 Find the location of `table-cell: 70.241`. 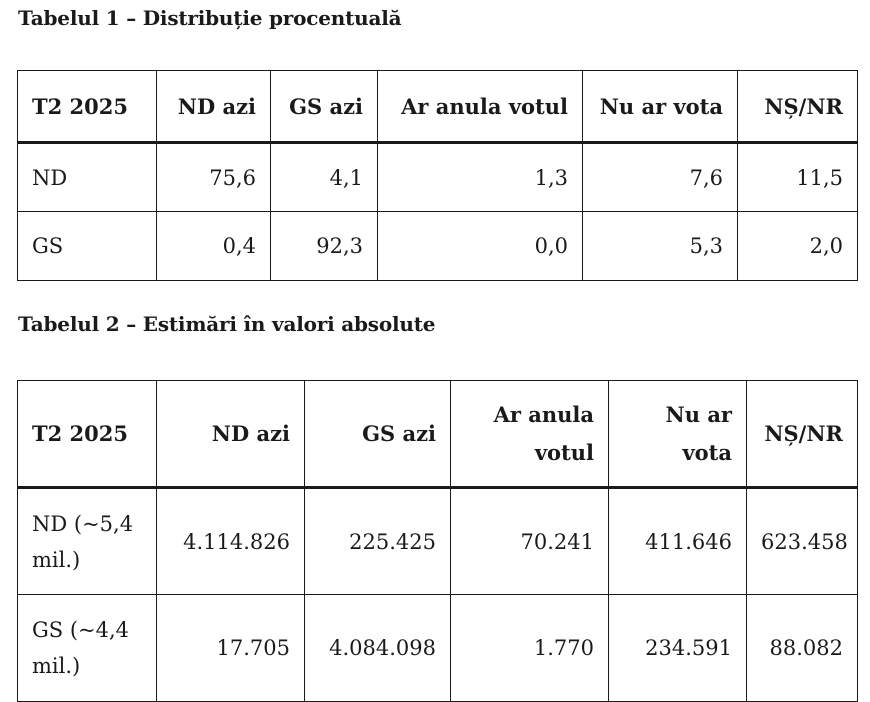

table-cell: 70.241 is located at coordinates (529, 541).